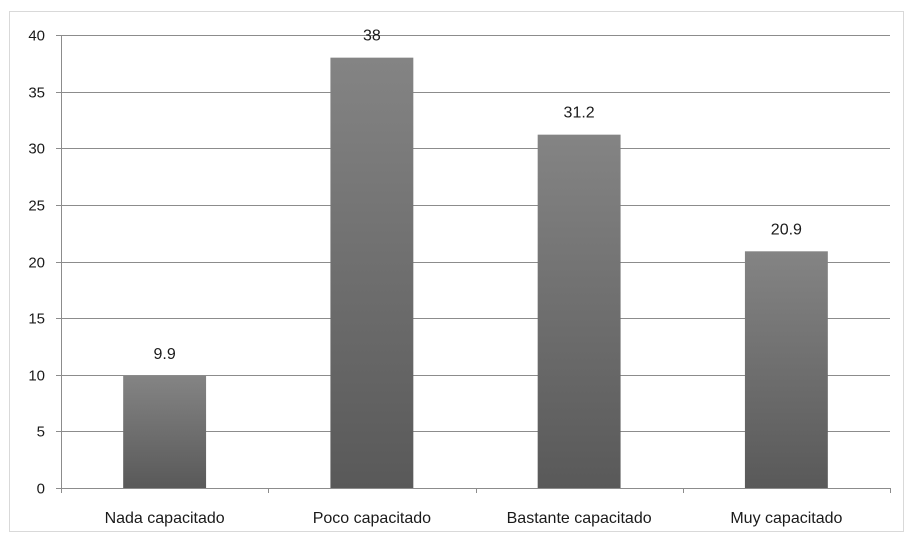 This screenshot has width=905, height=535. I want to click on x-category-label: Poco capacitado, so click(372, 518).